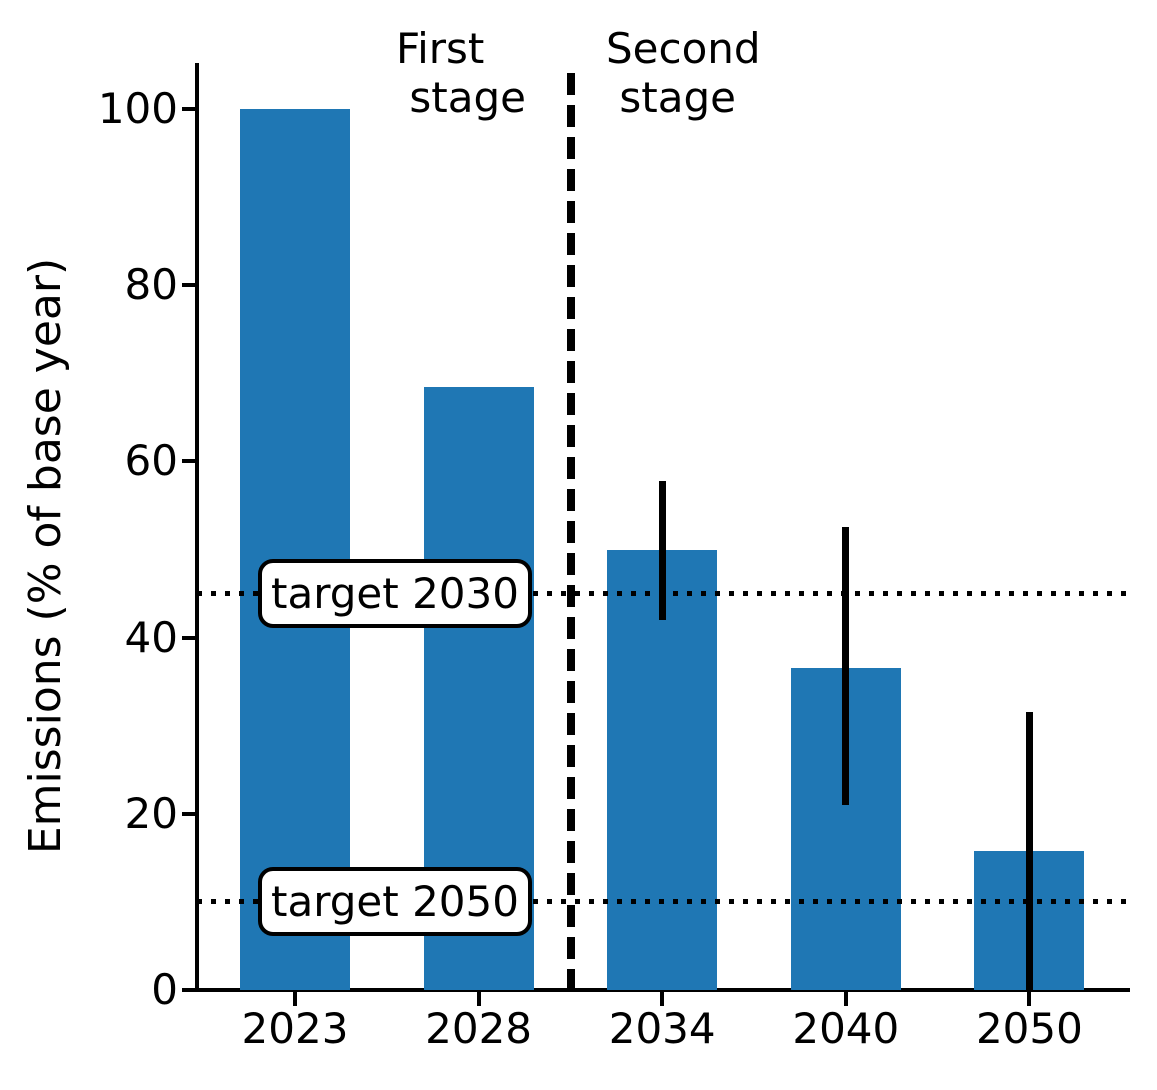 This screenshot has width=1157, height=1090. I want to click on x-tick-2034, so click(662, 998).